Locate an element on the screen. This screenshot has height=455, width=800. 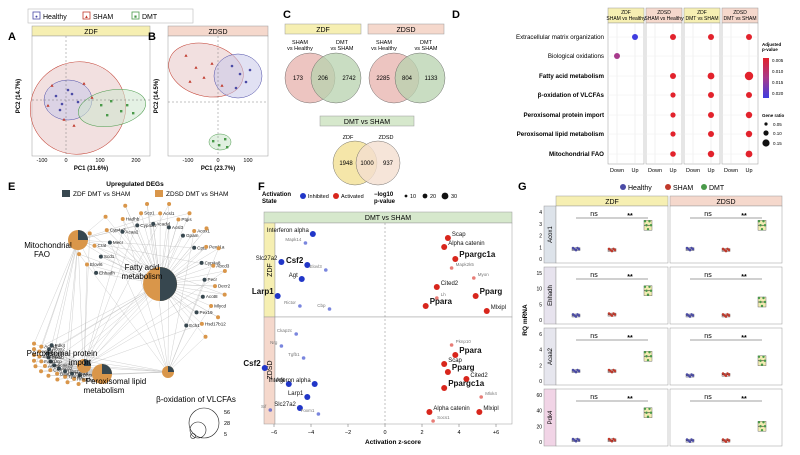
panel-a-xlabel: PC1 (31.6%) is located at coordinates (91, 169).